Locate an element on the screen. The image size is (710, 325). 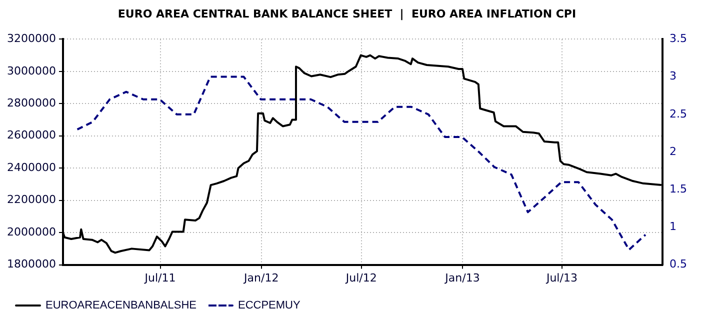
y-tick-label: 3000000 is located at coordinates (31, 71).